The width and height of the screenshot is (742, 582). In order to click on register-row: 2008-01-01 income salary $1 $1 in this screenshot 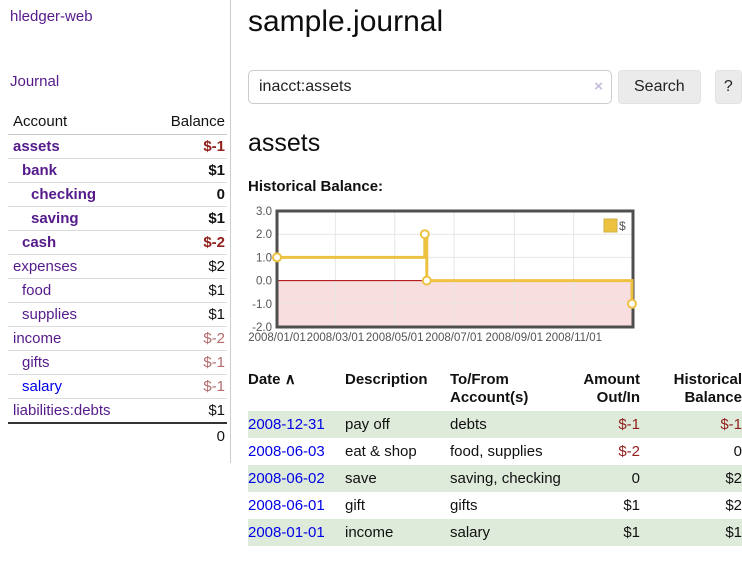, I will do `click(495, 532)`.